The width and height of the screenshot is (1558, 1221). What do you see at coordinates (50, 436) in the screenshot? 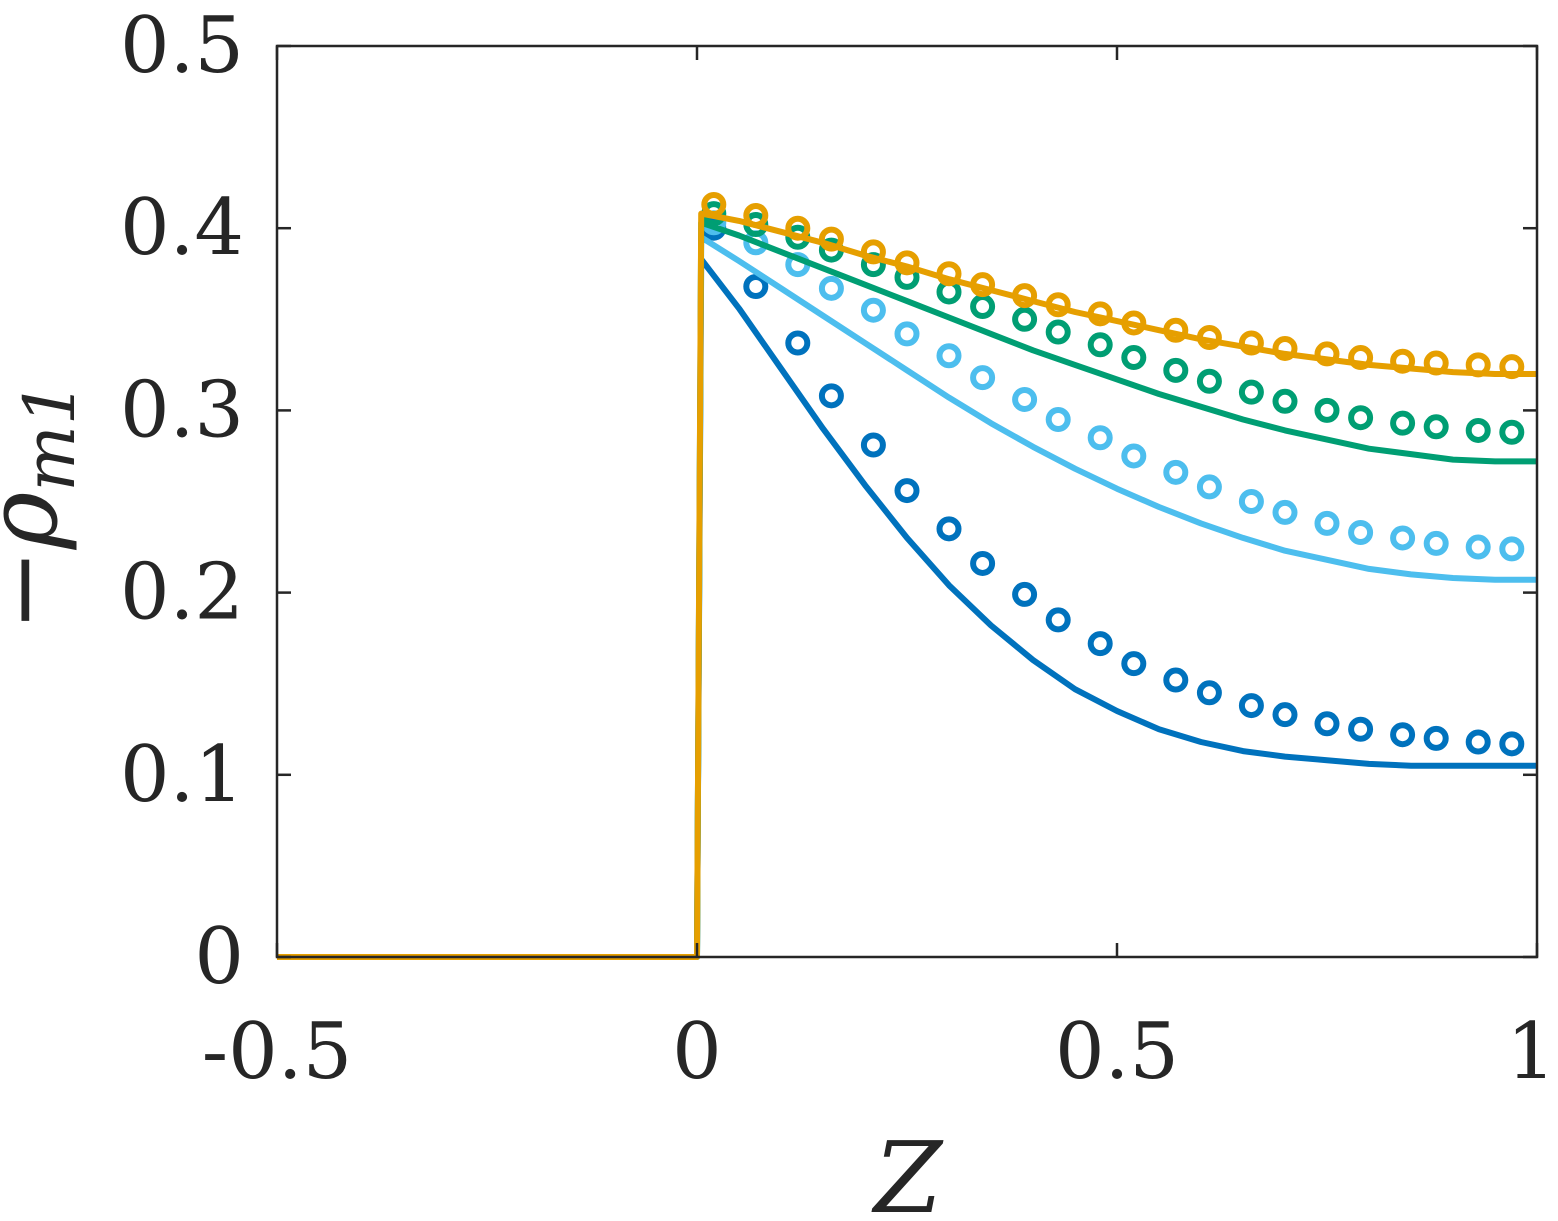
I see `y-axis-label-subscript: m1` at bounding box center [50, 436].